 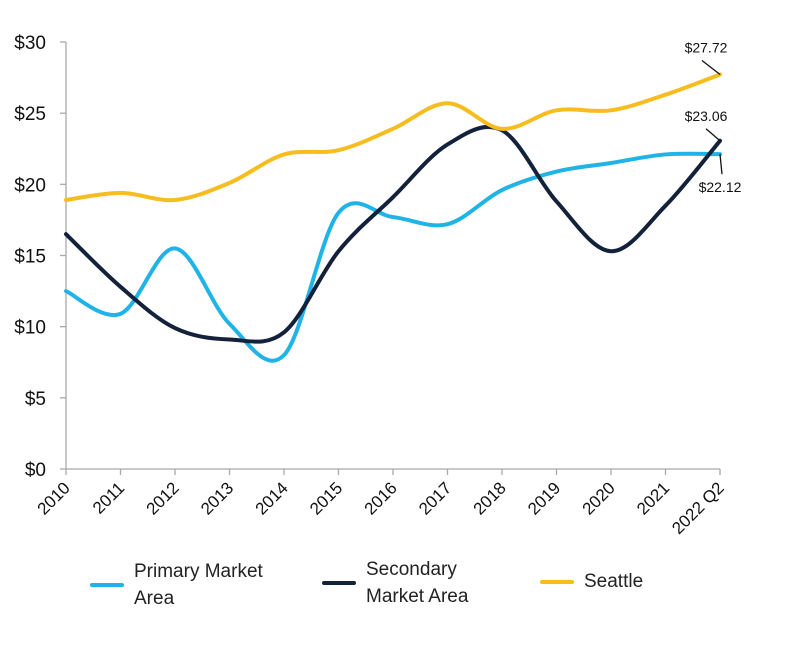 I want to click on x-tick-label: 2017, so click(x=435, y=498).